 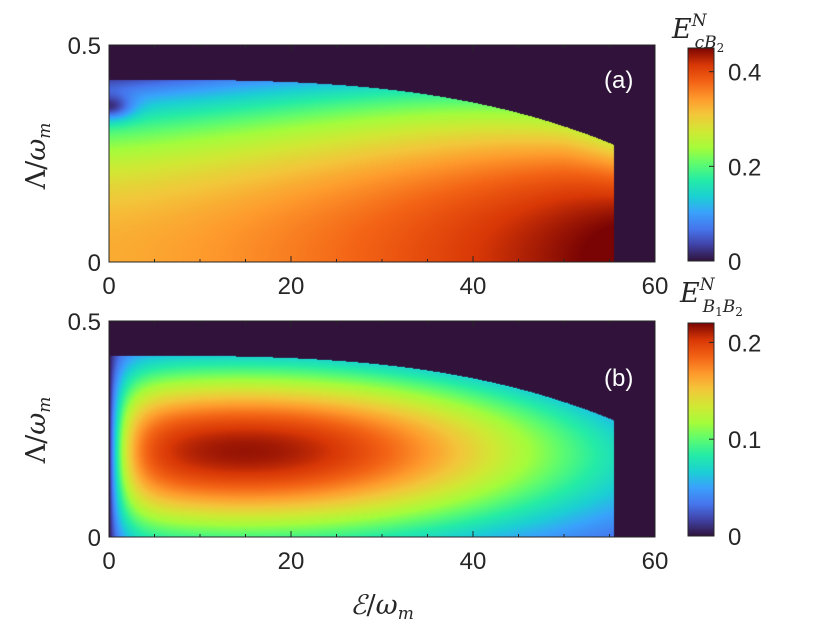 I want to click on panel-label-a: (a), so click(x=618, y=80).